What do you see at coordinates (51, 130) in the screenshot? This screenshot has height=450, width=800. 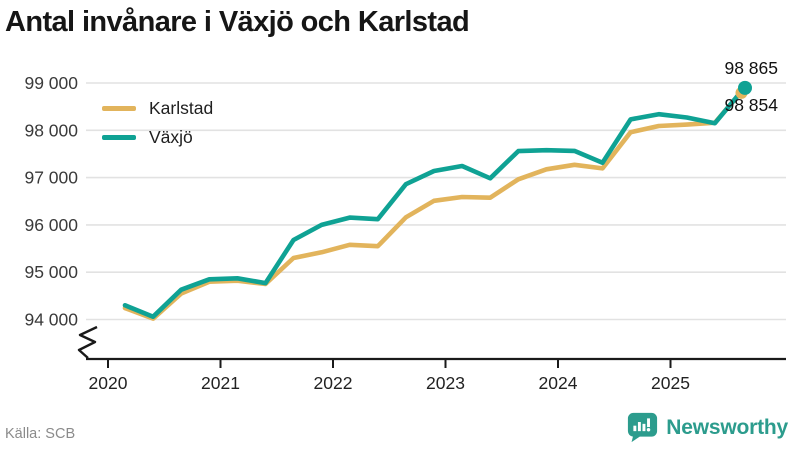 I see `y-axis-tick-label: 98 000` at bounding box center [51, 130].